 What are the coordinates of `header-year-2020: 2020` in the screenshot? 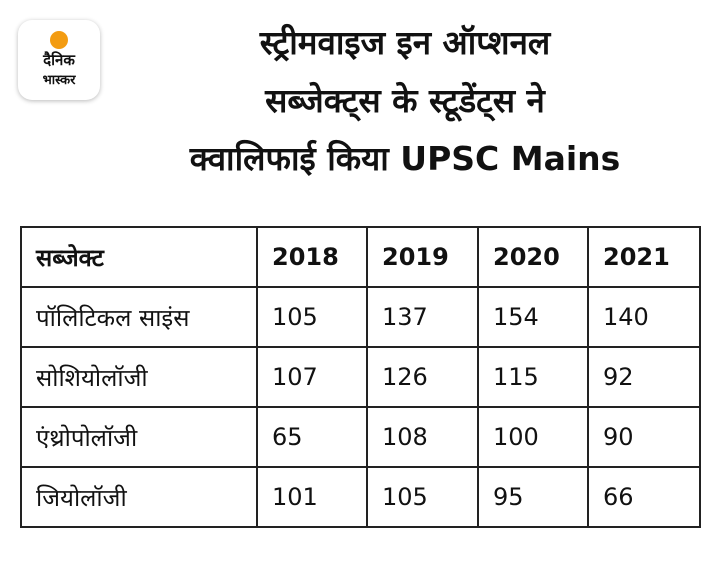 It's located at (533, 257).